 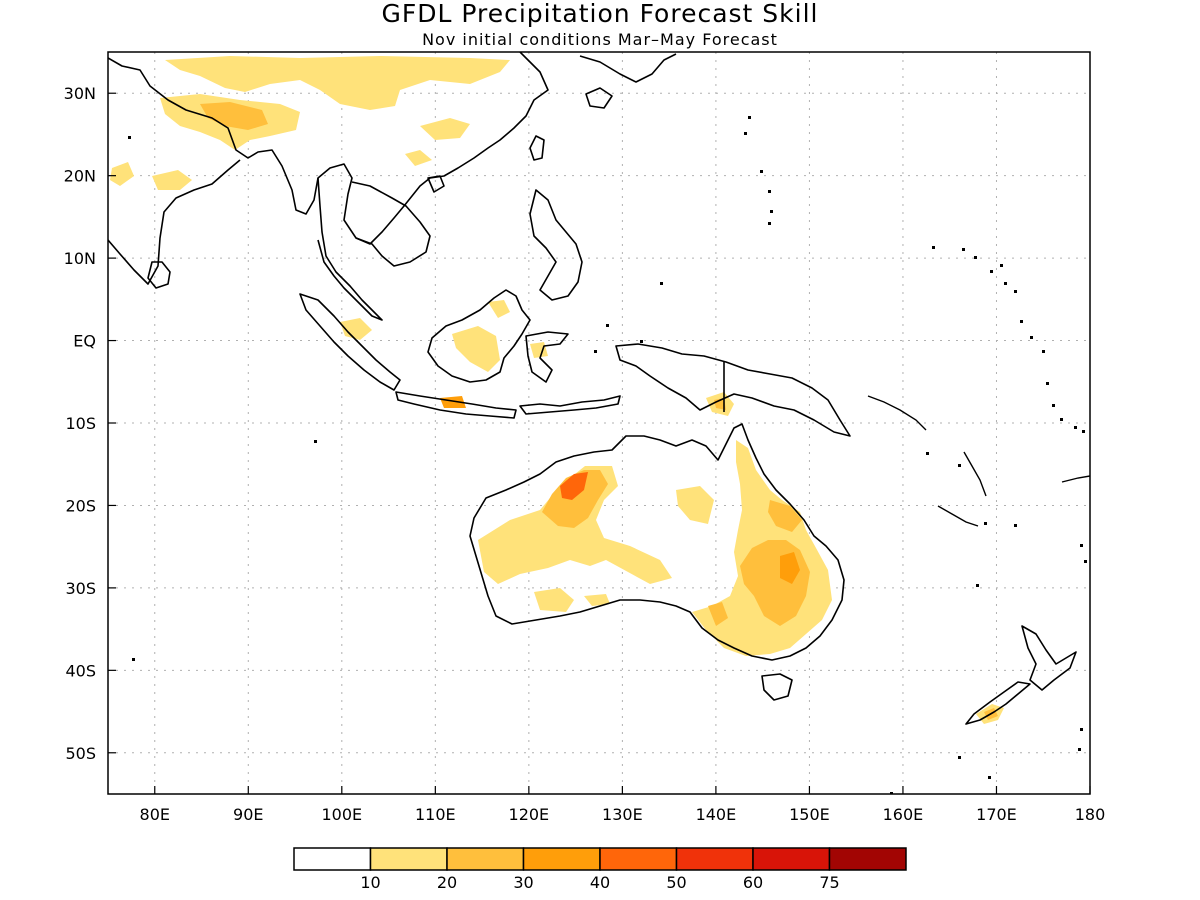 What do you see at coordinates (1049, 658) in the screenshot?
I see `coast-new-zealand-north` at bounding box center [1049, 658].